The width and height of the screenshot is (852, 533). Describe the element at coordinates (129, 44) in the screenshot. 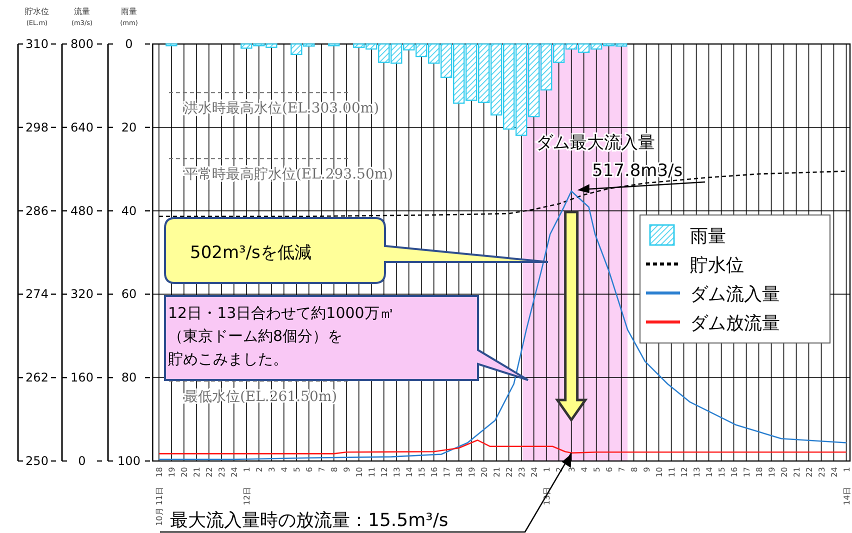

I see `y3-tick-label: 0` at that location.